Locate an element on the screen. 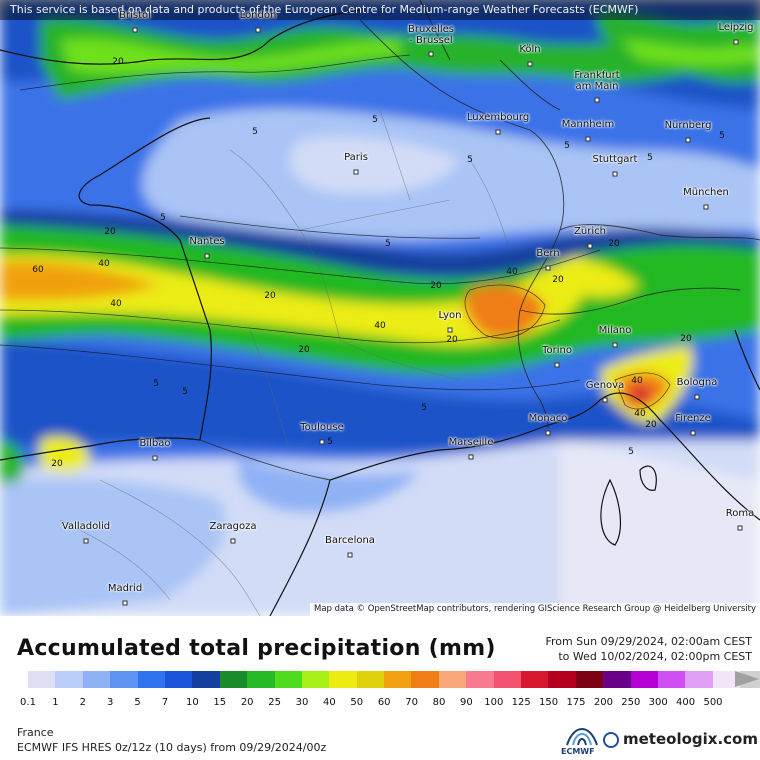  ecmwf-logo-text: ECMWF is located at coordinates (578, 751).